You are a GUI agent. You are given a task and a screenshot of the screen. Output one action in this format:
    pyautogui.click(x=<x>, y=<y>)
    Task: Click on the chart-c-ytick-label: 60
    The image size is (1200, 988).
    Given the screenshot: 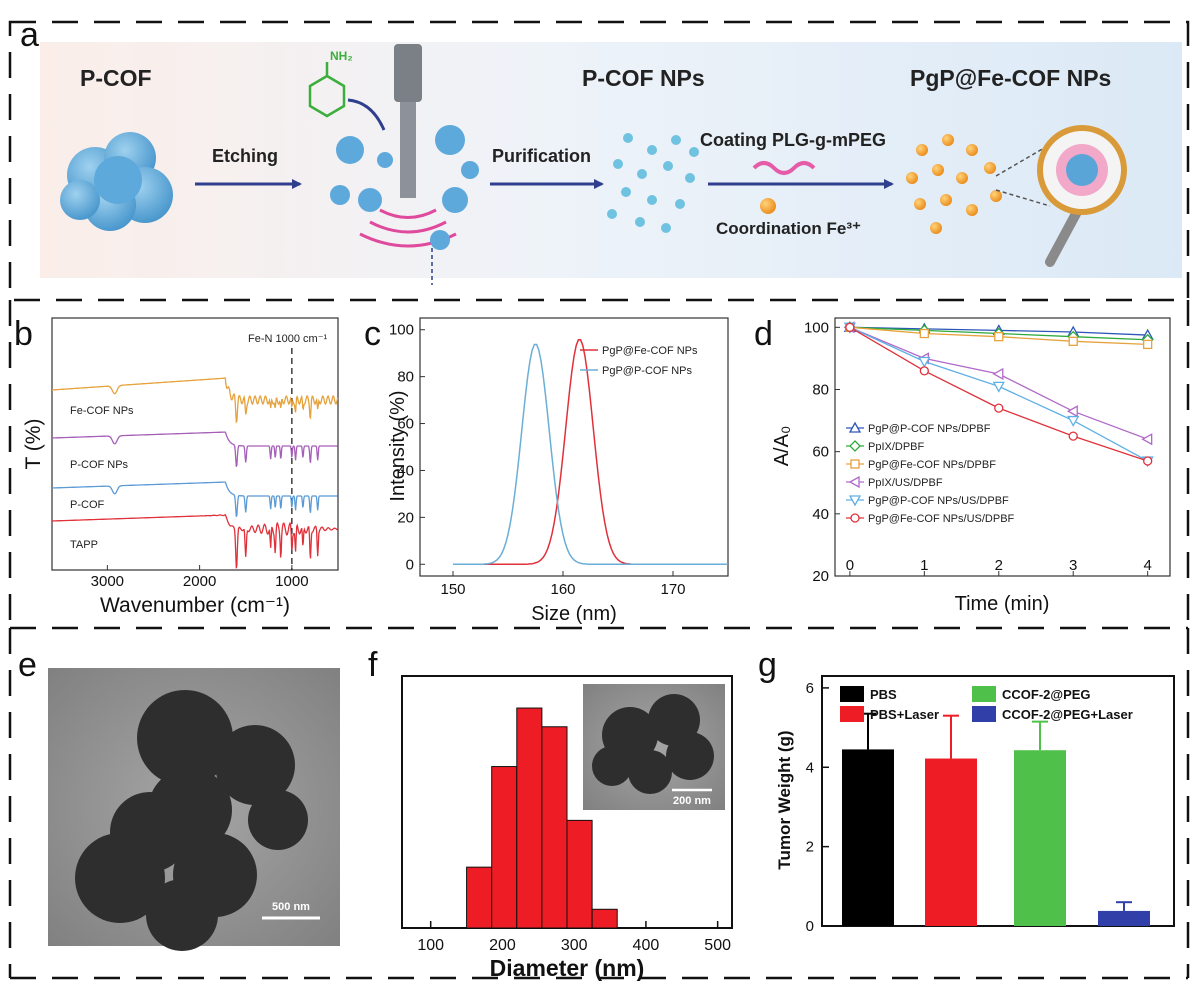 What is the action you would take?
    pyautogui.click(x=405, y=424)
    